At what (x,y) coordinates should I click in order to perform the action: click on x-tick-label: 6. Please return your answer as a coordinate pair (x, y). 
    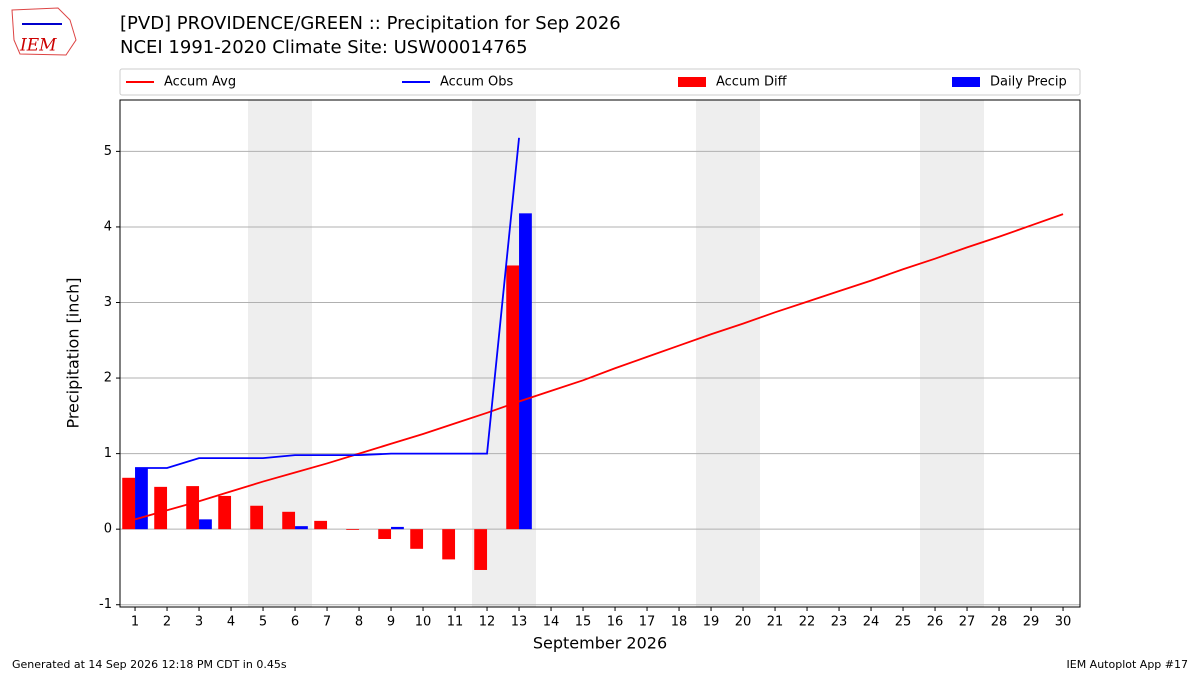
    Looking at the image, I should click on (295, 622).